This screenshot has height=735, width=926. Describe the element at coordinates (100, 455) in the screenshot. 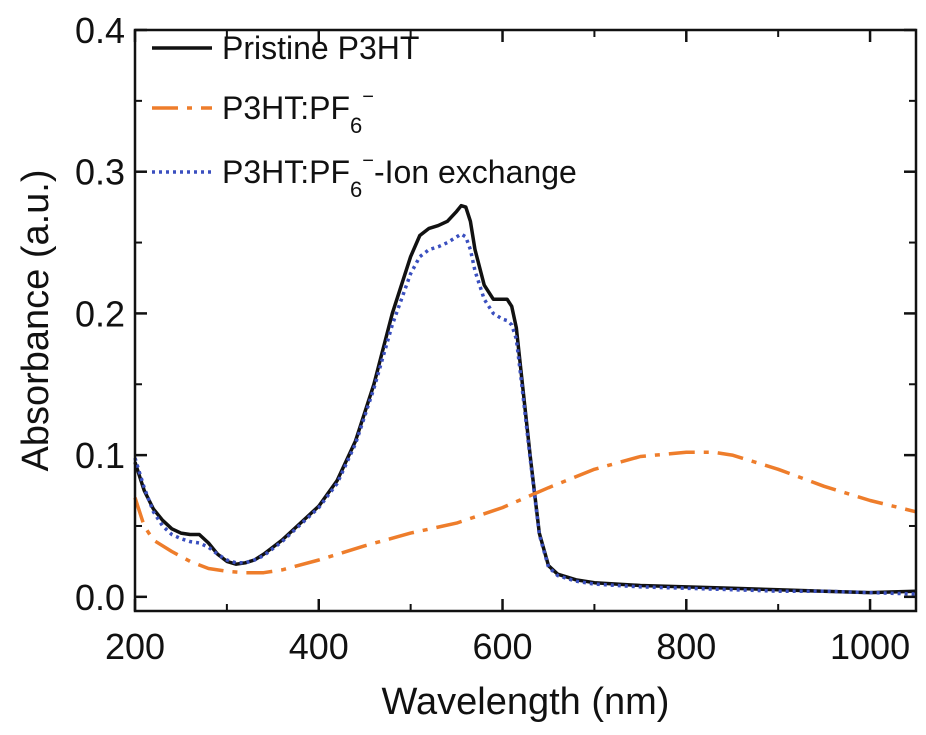

I see `y-tick-label: 0.1` at that location.